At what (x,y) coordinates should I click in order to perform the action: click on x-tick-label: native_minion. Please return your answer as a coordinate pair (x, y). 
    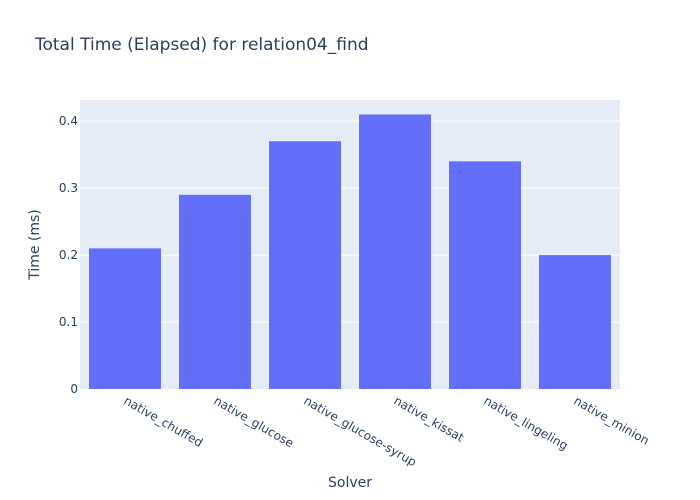
    Looking at the image, I should click on (612, 420).